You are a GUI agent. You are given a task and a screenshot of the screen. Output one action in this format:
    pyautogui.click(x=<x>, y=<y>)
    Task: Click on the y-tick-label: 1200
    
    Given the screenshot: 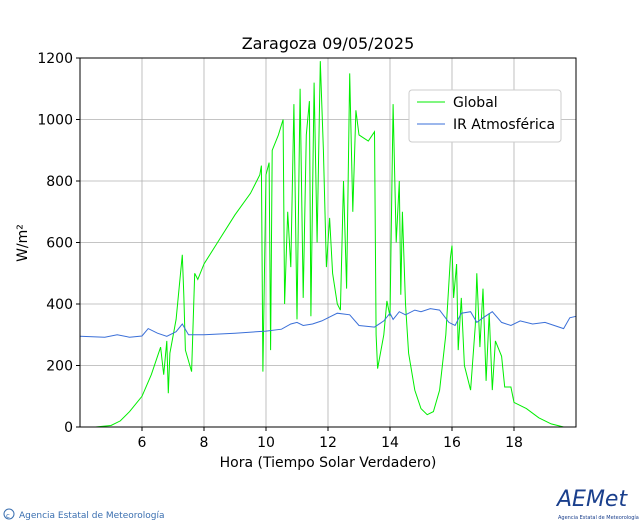 What is the action you would take?
    pyautogui.click(x=55, y=59)
    